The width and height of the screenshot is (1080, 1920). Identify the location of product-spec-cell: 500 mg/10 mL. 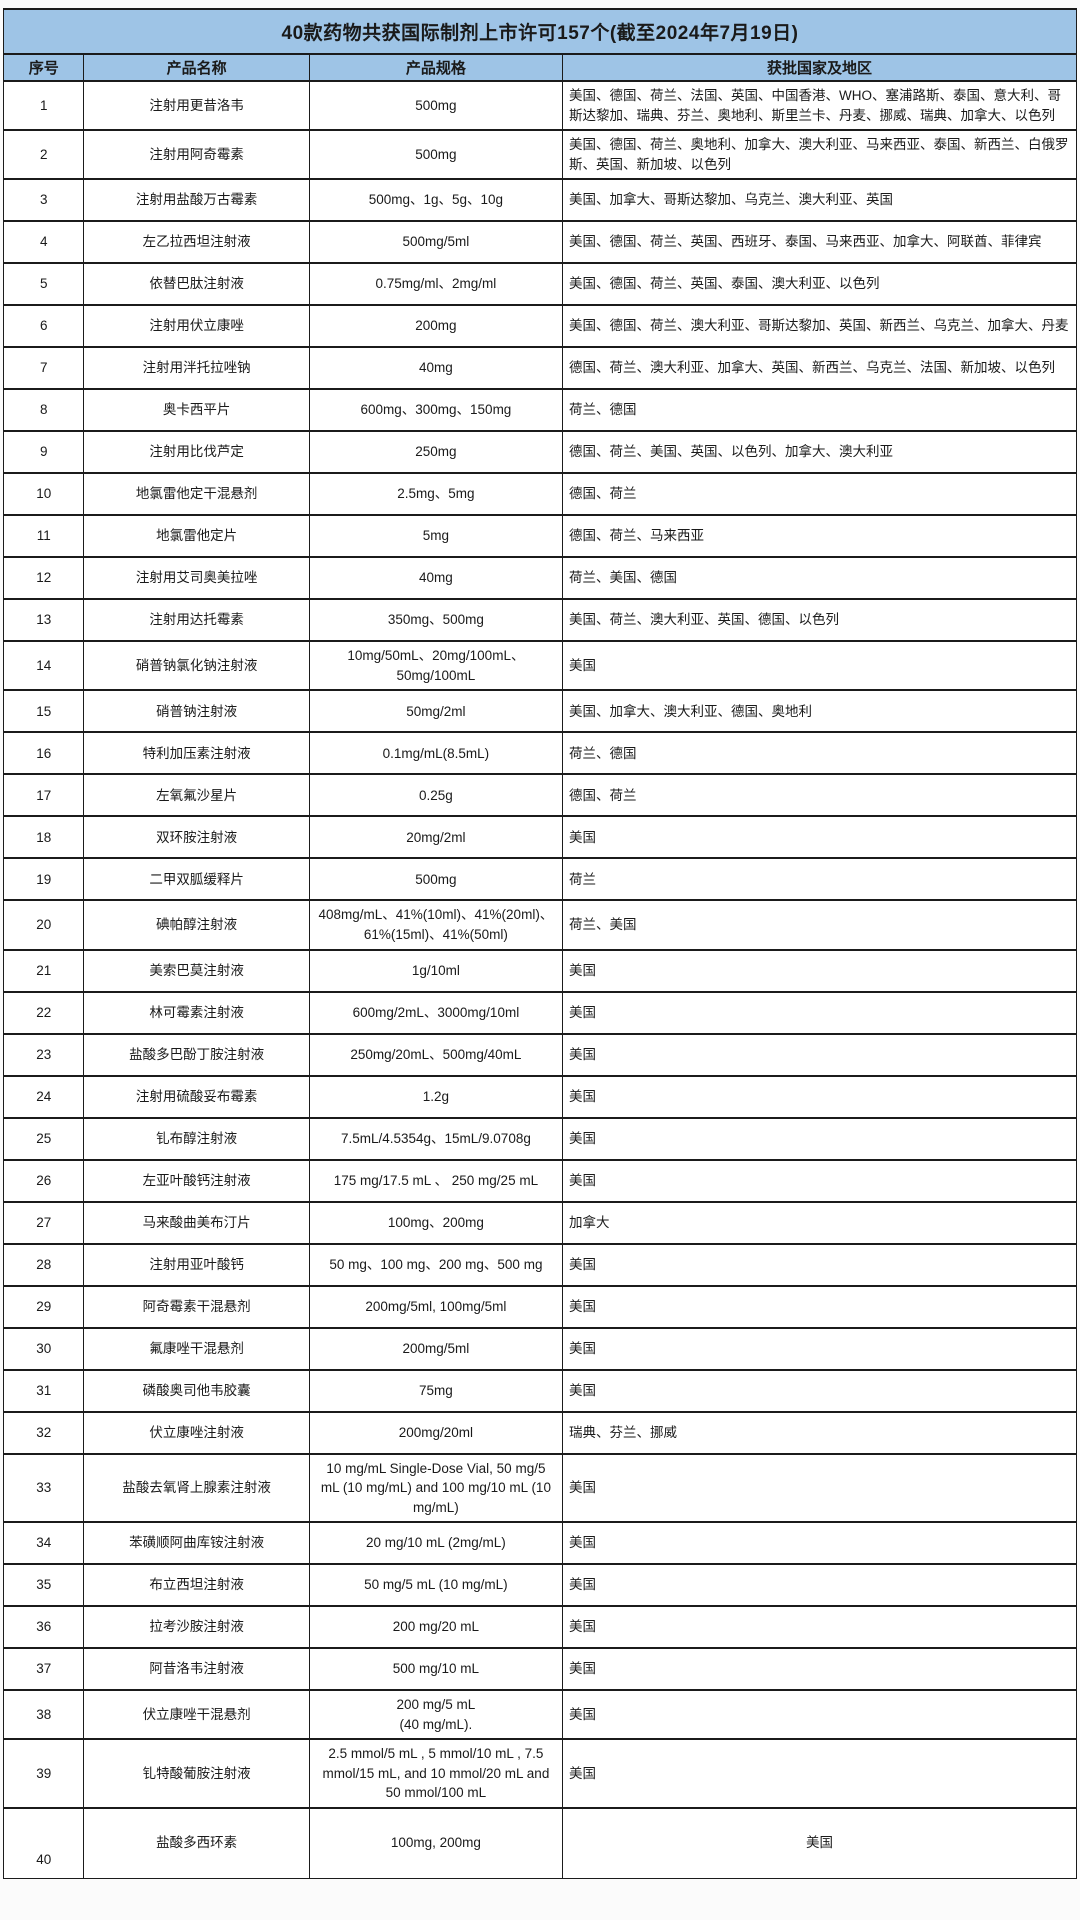
(436, 1669).